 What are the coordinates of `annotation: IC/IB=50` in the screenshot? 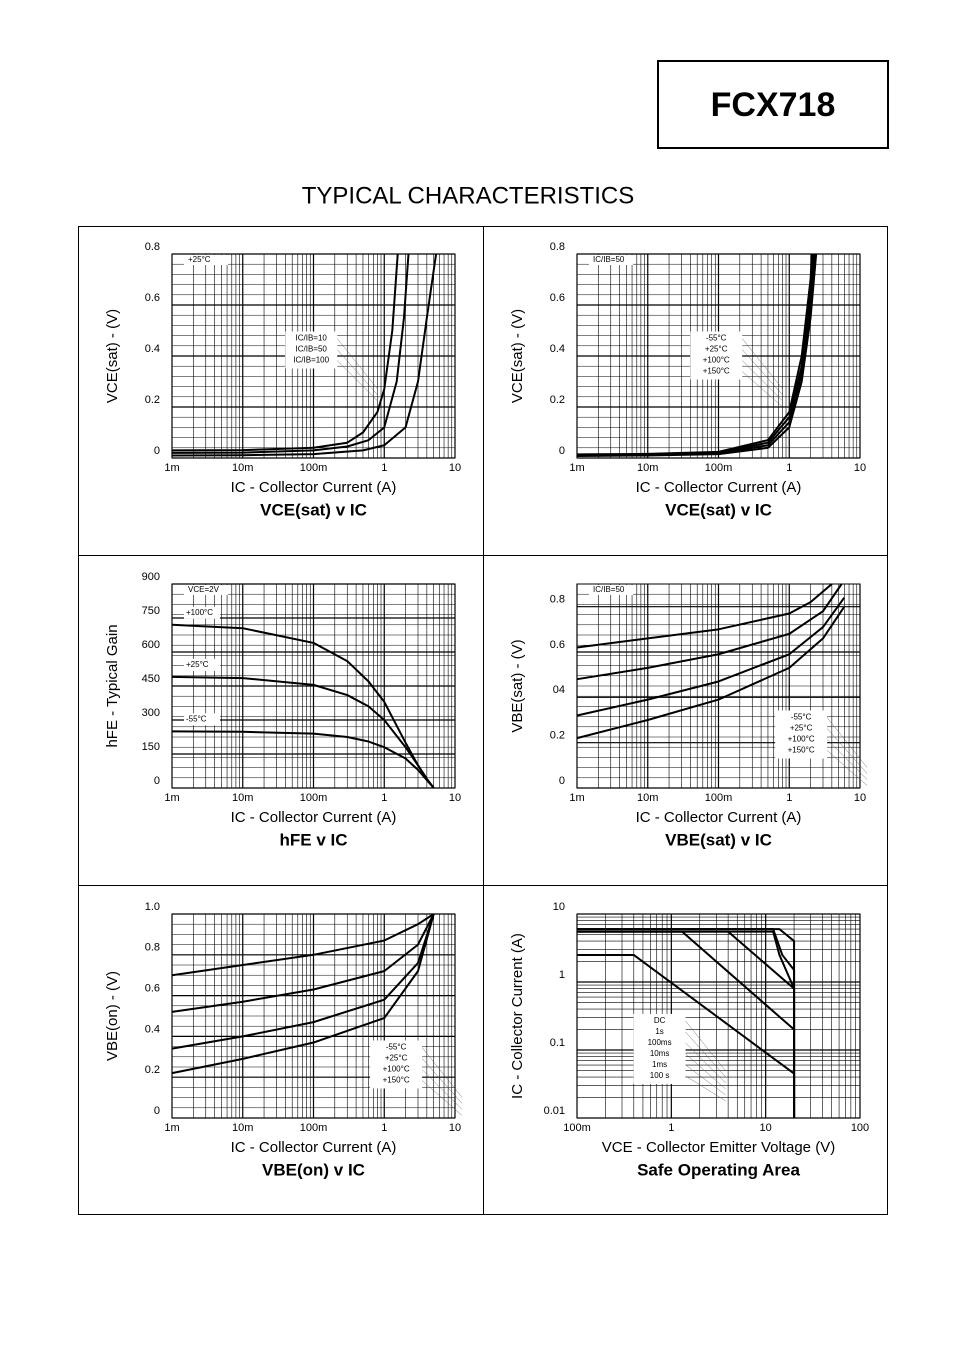 It's located at (609, 259).